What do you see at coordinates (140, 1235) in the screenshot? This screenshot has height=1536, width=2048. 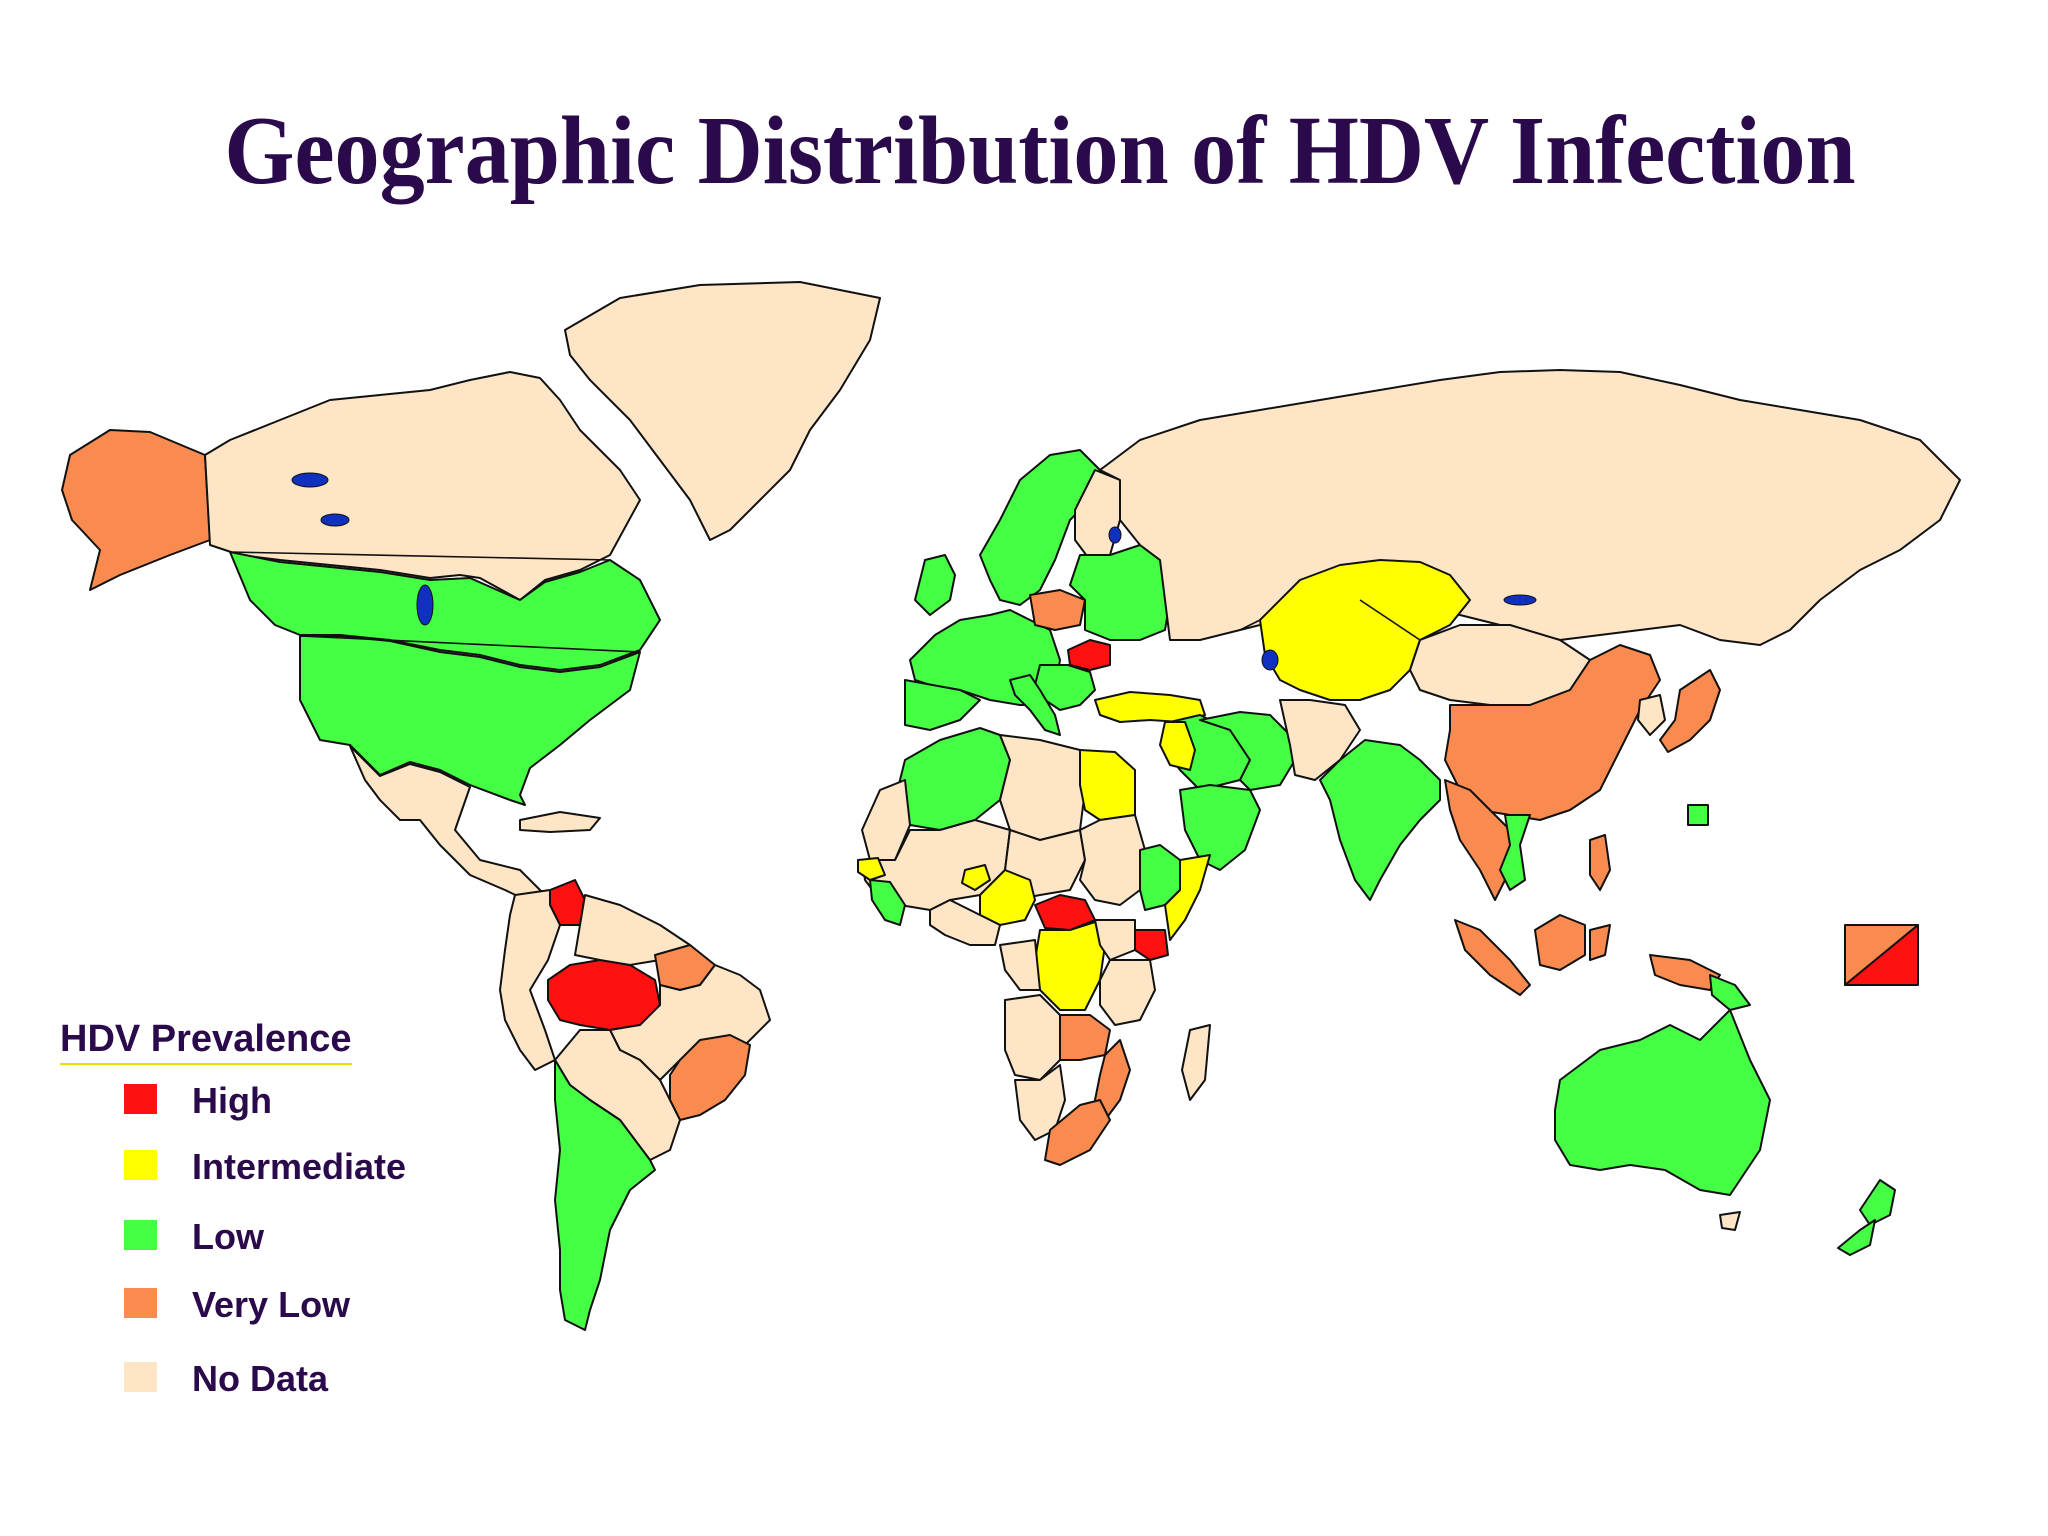 I see `legend-swatch-low` at bounding box center [140, 1235].